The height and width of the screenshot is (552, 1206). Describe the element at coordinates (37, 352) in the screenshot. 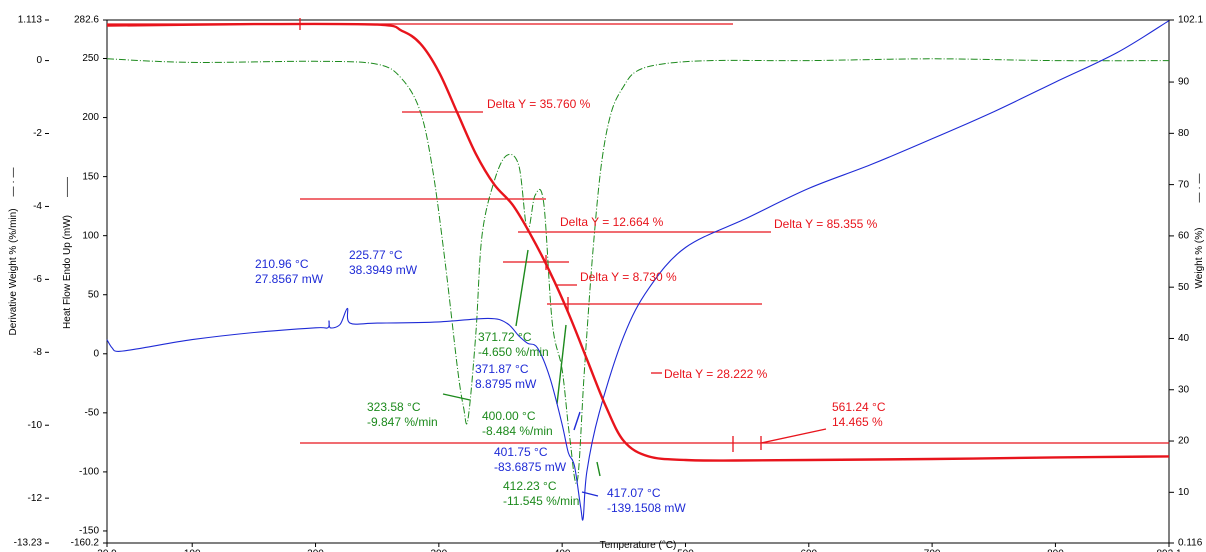

I see `derivative-tick-label: -8` at that location.